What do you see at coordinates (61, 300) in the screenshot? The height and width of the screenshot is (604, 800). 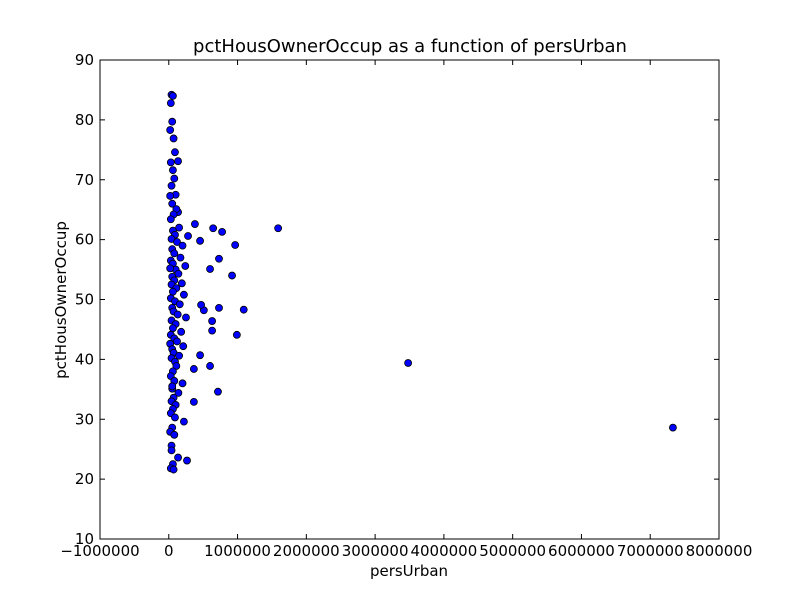 I see `y-axis-label: pctHousOwnerOccup` at bounding box center [61, 300].